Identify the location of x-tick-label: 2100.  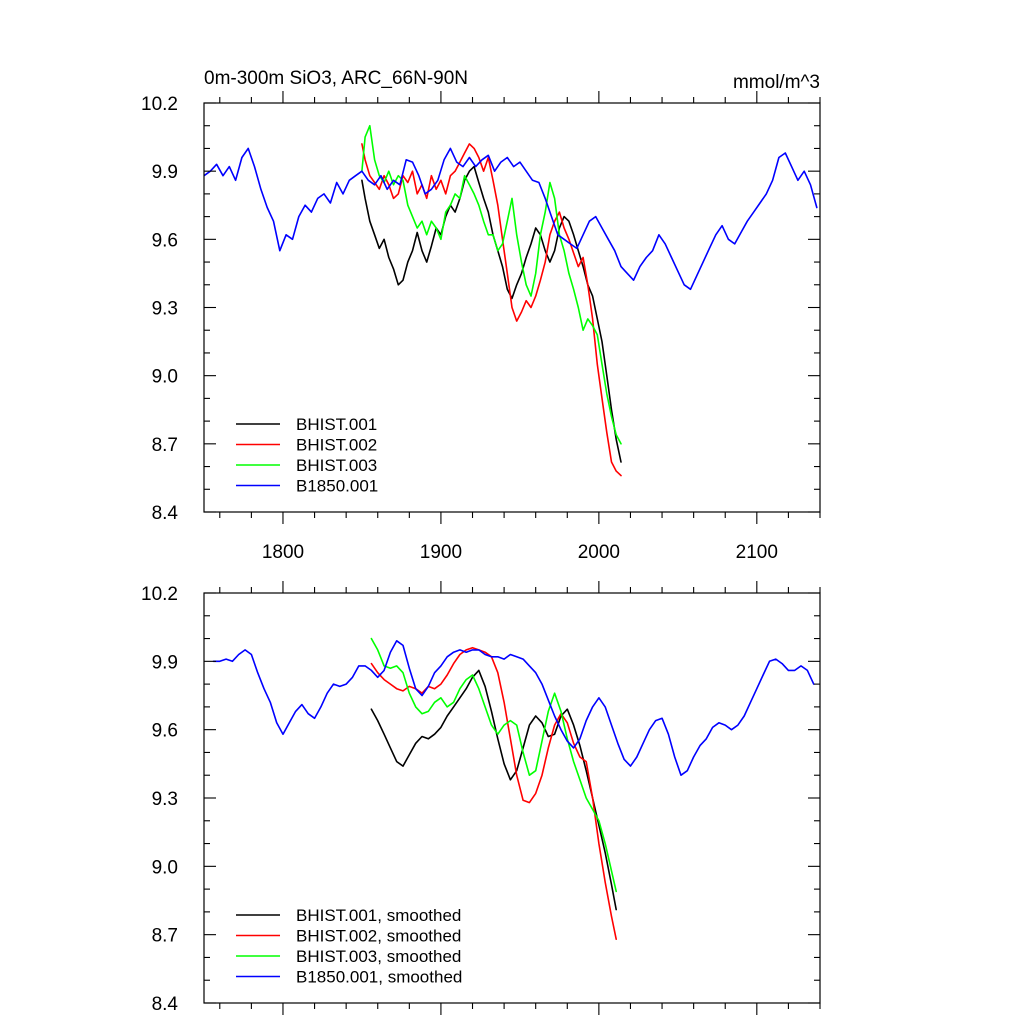
(757, 552).